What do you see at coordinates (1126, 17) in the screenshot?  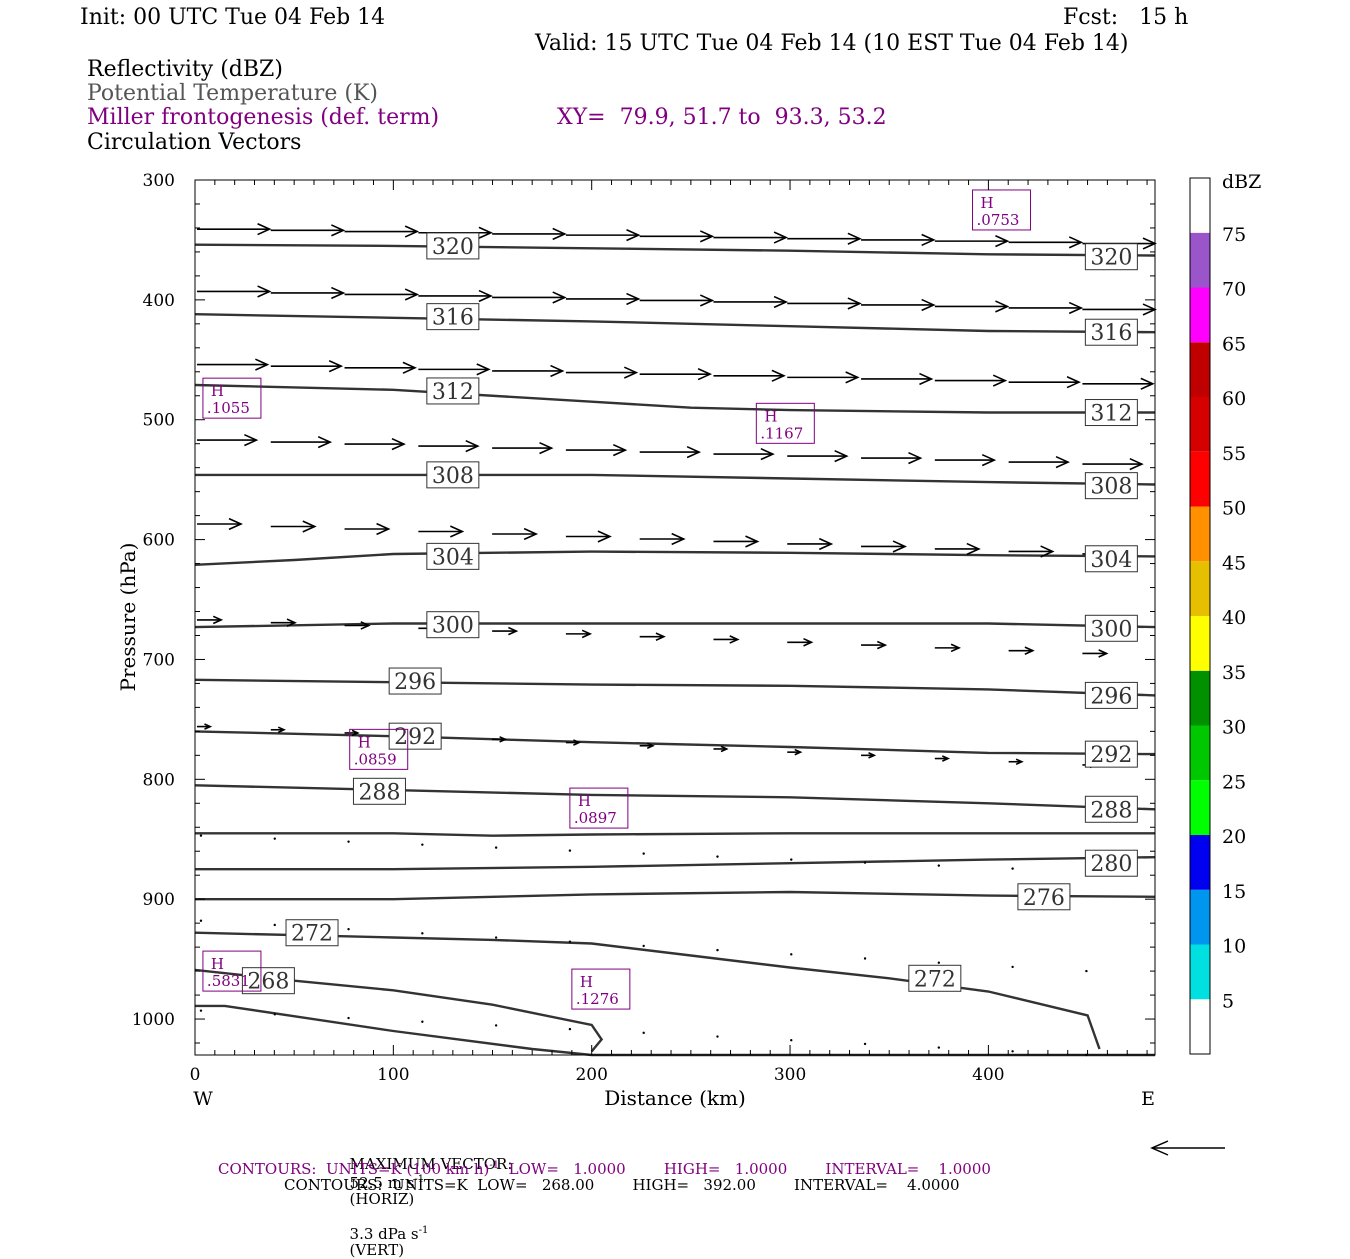 I see `forecast-hour: Fcst: 15 h` at bounding box center [1126, 17].